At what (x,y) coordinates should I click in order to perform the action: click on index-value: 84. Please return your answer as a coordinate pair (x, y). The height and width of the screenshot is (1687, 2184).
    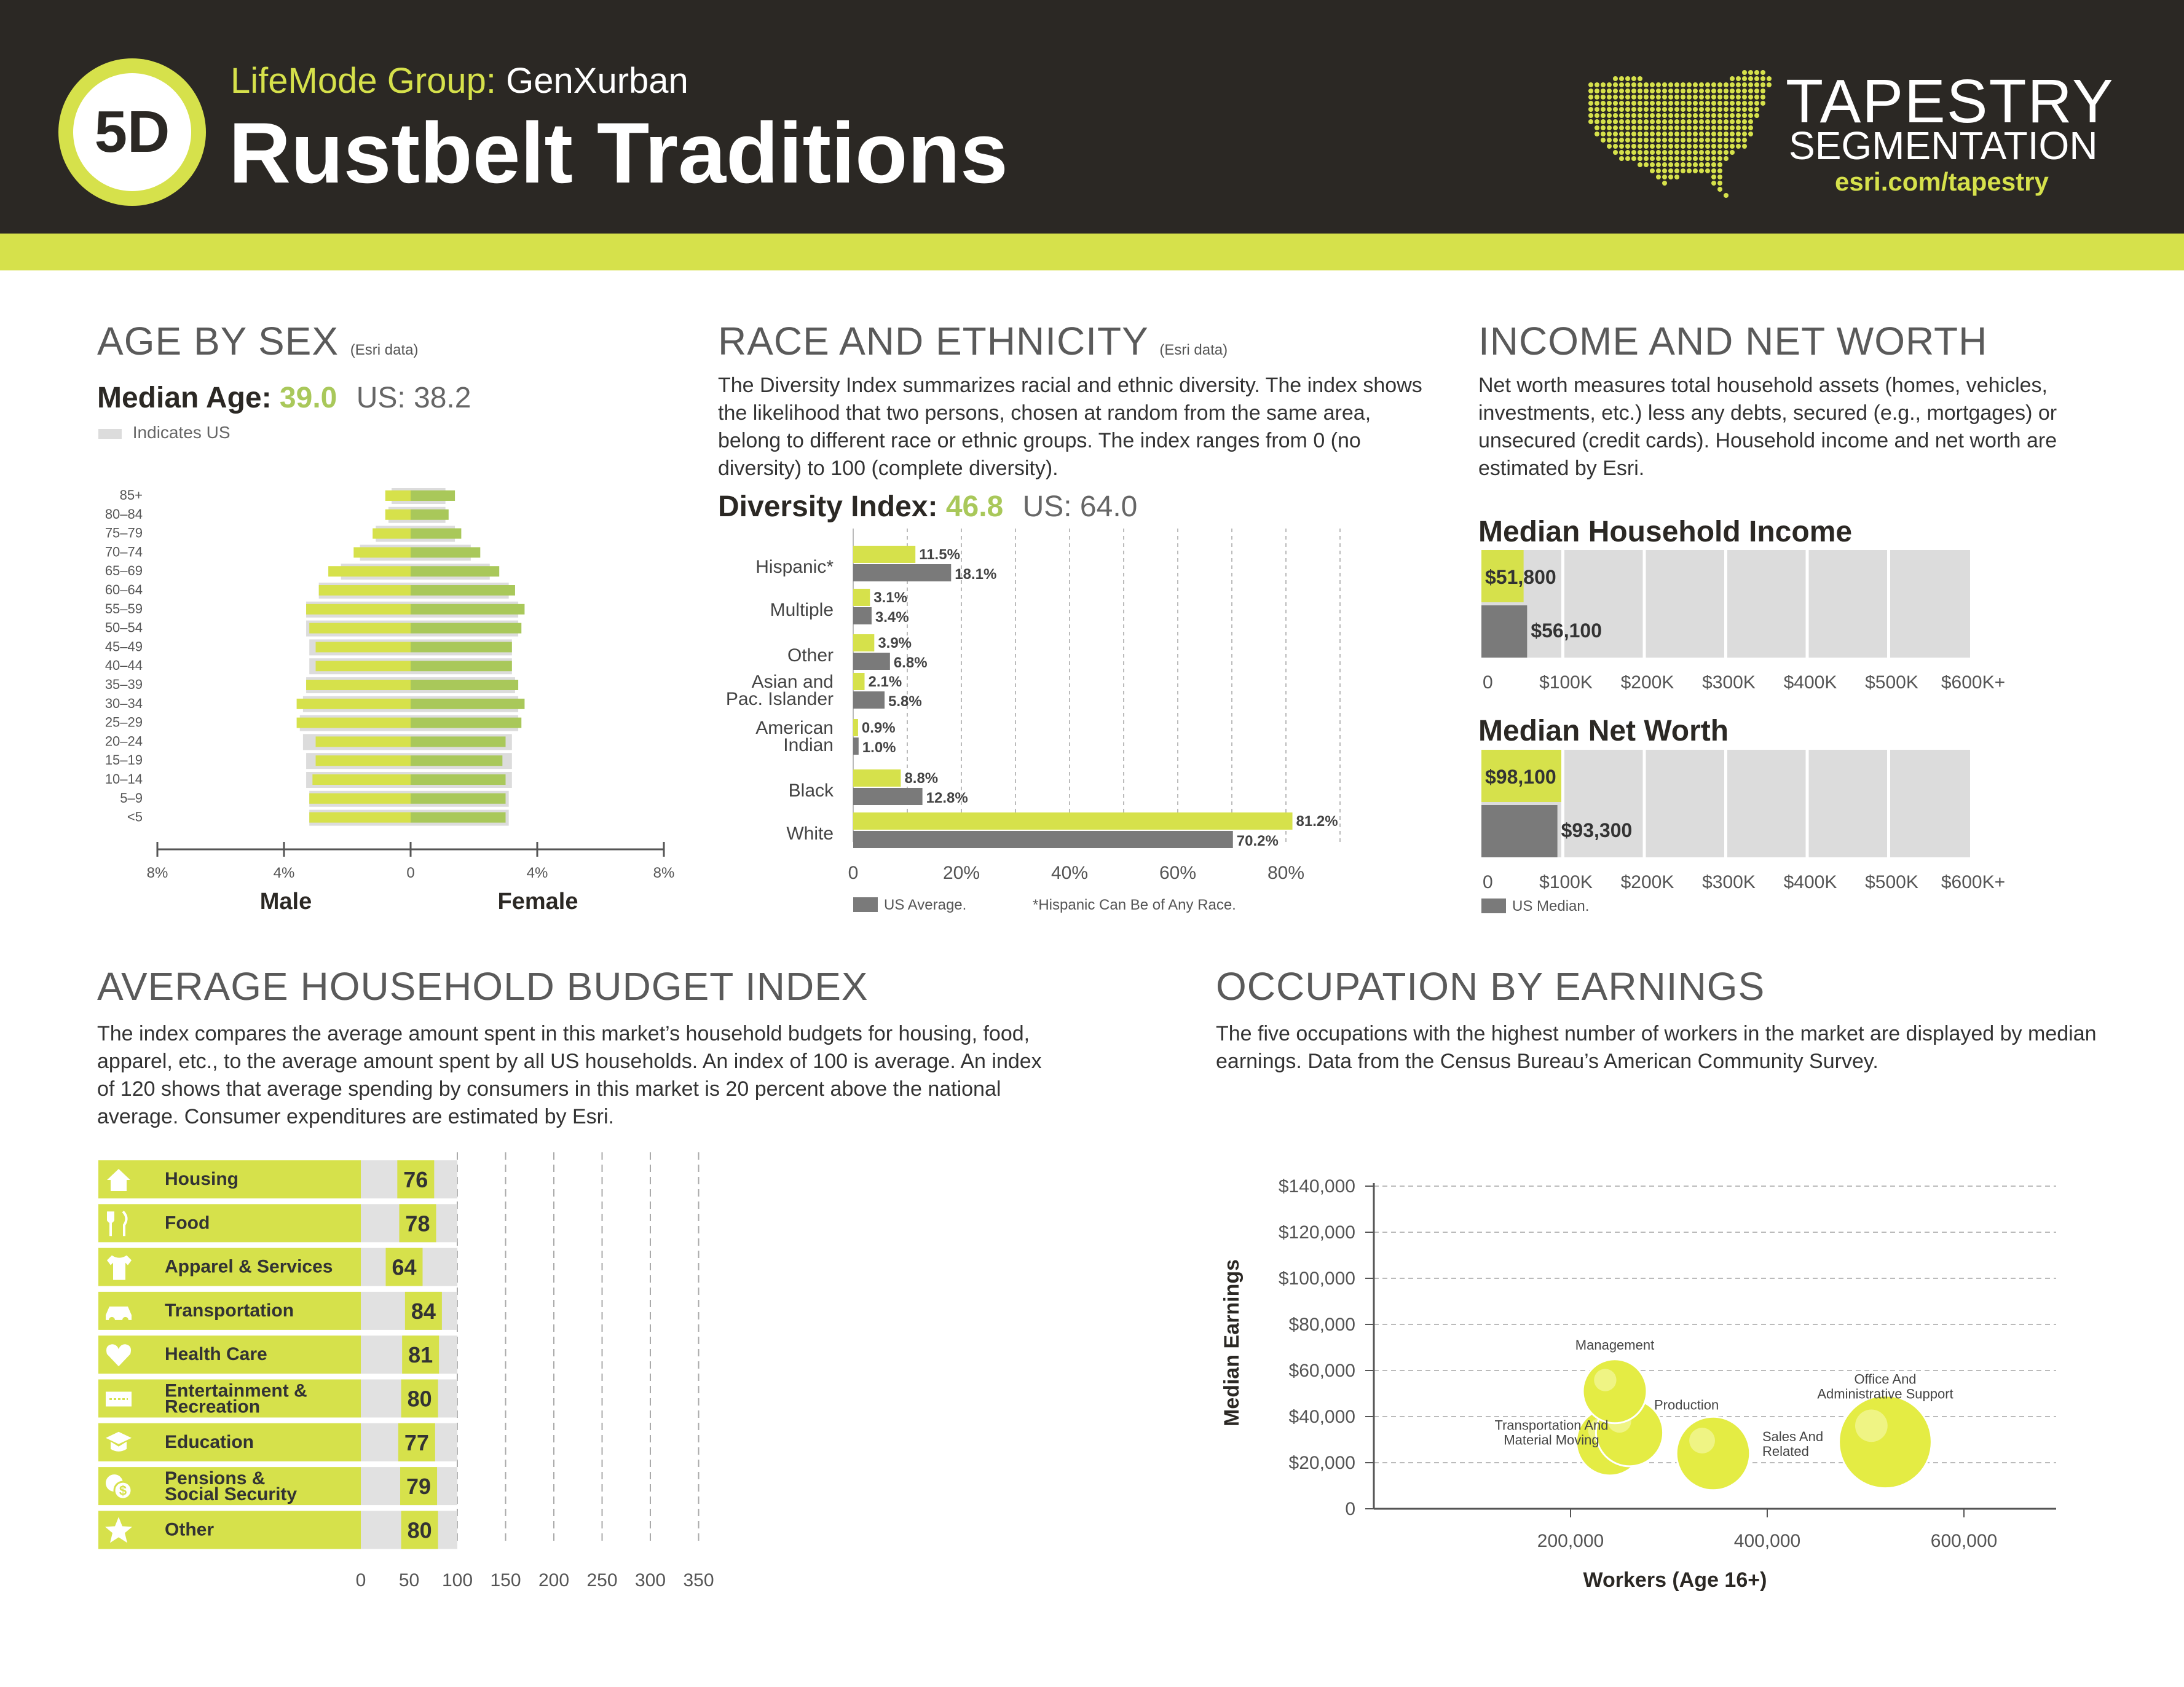
    Looking at the image, I should click on (423, 1311).